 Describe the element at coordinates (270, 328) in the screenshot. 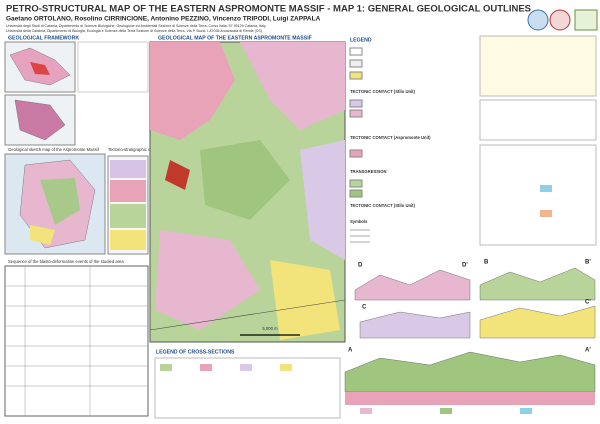

I see `scale-label: 5,000 m` at that location.